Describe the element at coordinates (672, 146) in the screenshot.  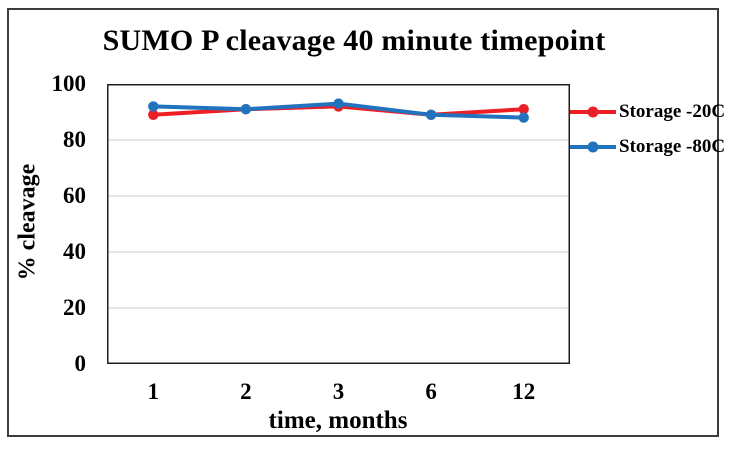
I see `legend-label: Storage -80C` at that location.